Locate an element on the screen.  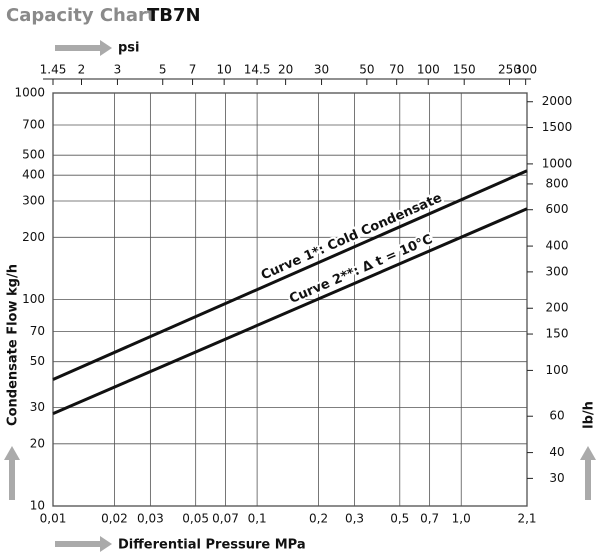
x2-tick-label: 3 is located at coordinates (118, 70).